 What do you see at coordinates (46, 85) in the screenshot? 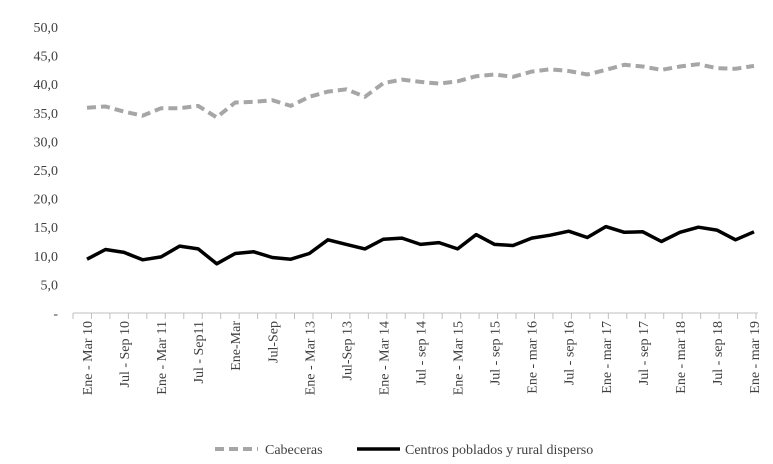
I see `y-tick-label: 40,0` at bounding box center [46, 85].